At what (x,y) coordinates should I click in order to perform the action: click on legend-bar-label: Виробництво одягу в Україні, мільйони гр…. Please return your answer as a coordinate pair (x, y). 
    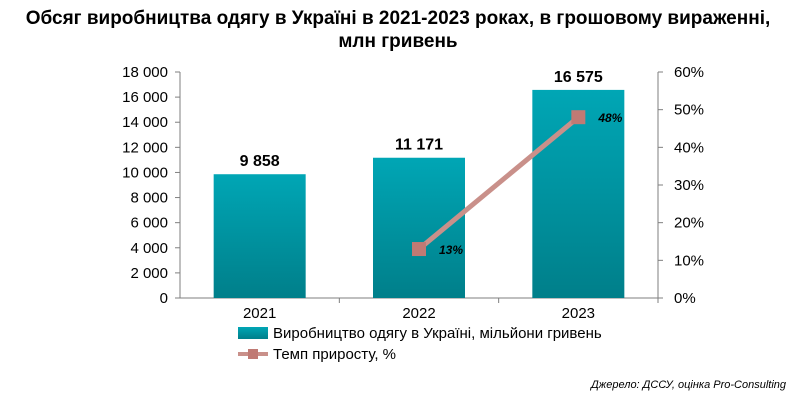
    Looking at the image, I should click on (437, 333).